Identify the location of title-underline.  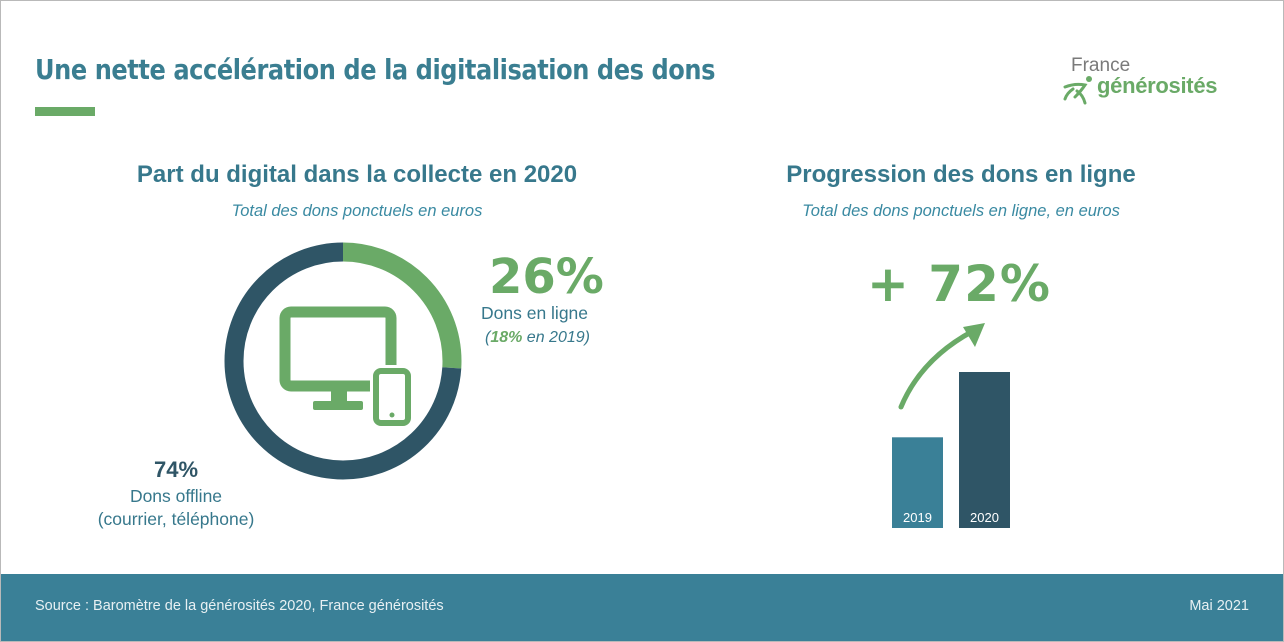
(65, 111).